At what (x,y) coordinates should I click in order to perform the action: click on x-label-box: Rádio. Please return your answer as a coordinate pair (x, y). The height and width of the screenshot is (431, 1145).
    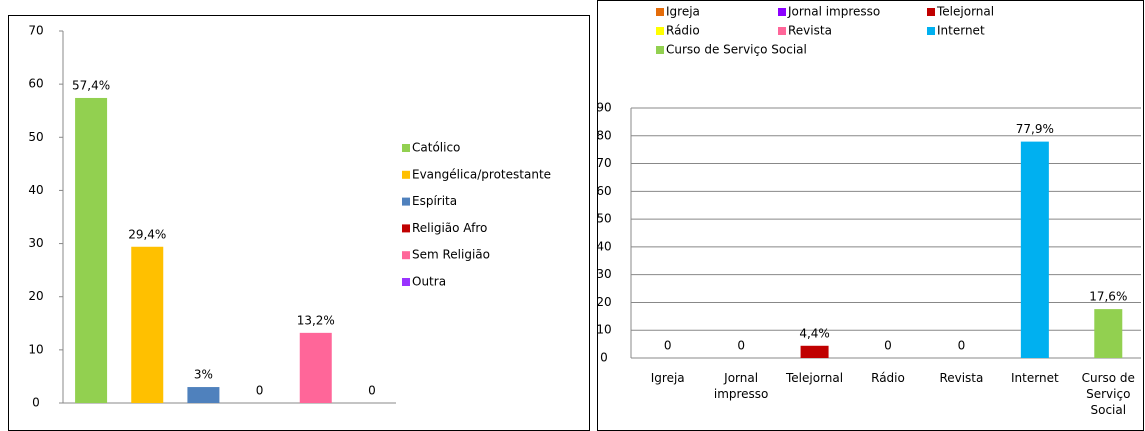
    Looking at the image, I should click on (888, 378).